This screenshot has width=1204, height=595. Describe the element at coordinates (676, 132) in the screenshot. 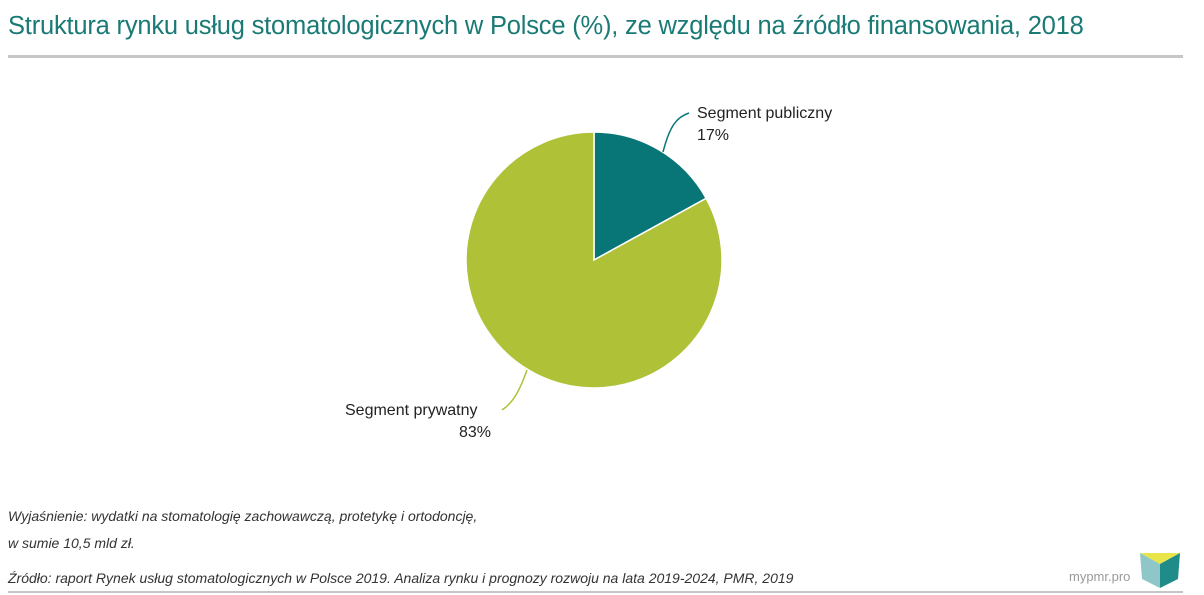

I see `leader-line-public` at that location.